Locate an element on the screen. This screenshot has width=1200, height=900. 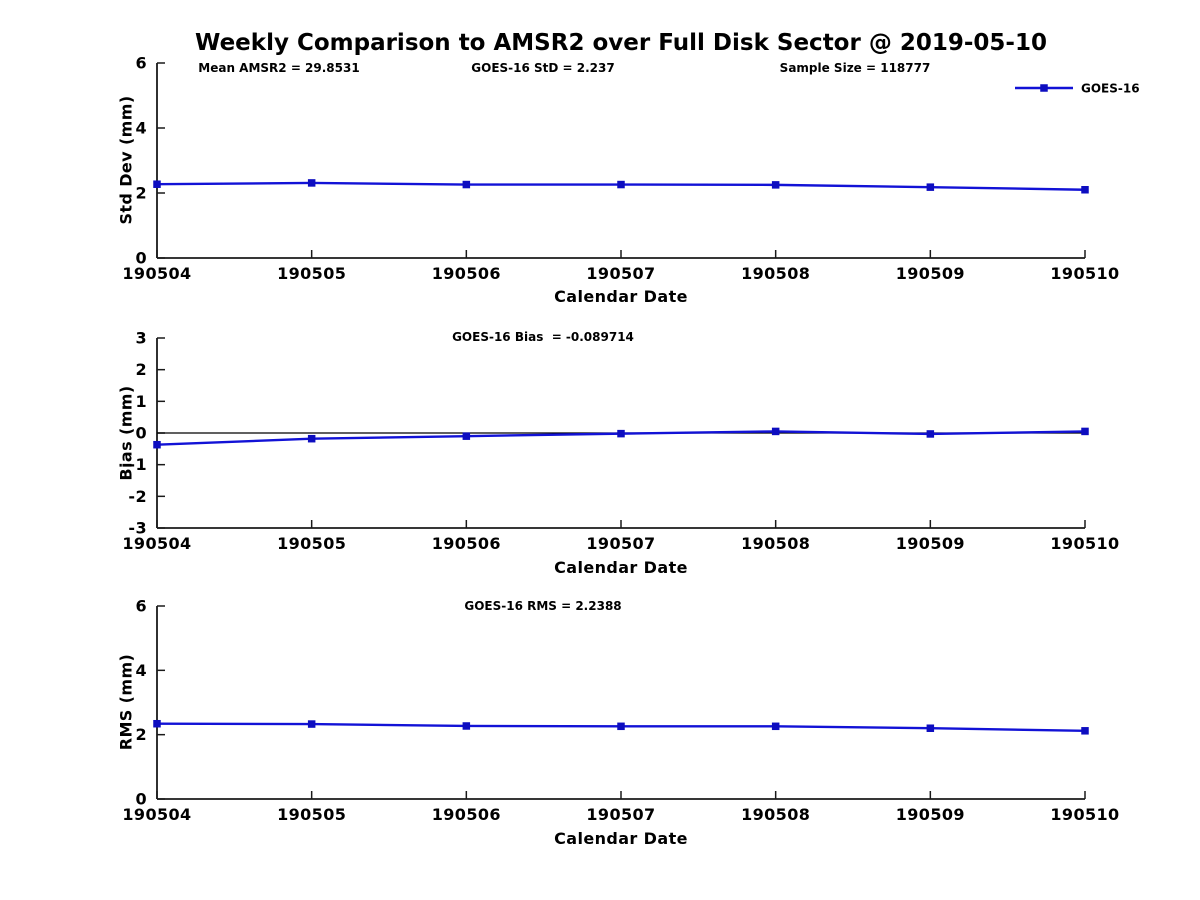
rms-y-tick-label: 2 is located at coordinates (141, 734).